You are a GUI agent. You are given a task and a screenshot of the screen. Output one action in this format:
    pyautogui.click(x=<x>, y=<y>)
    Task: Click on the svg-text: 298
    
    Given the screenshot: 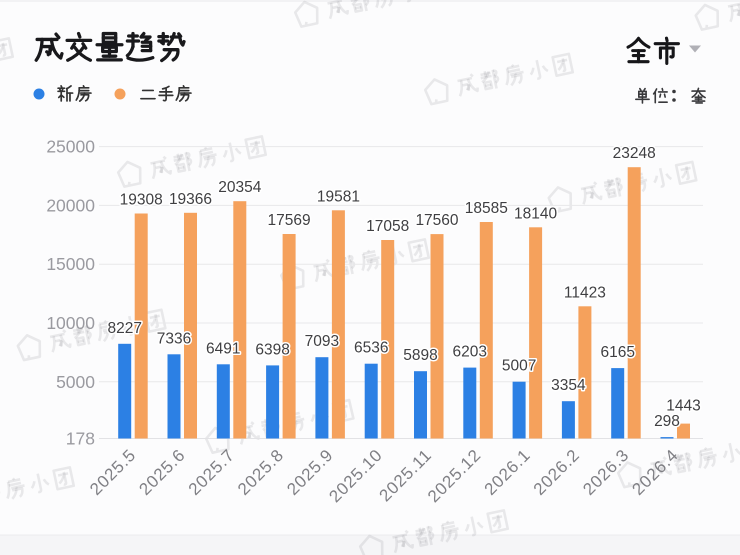 What is the action you would take?
    pyautogui.click(x=667, y=421)
    